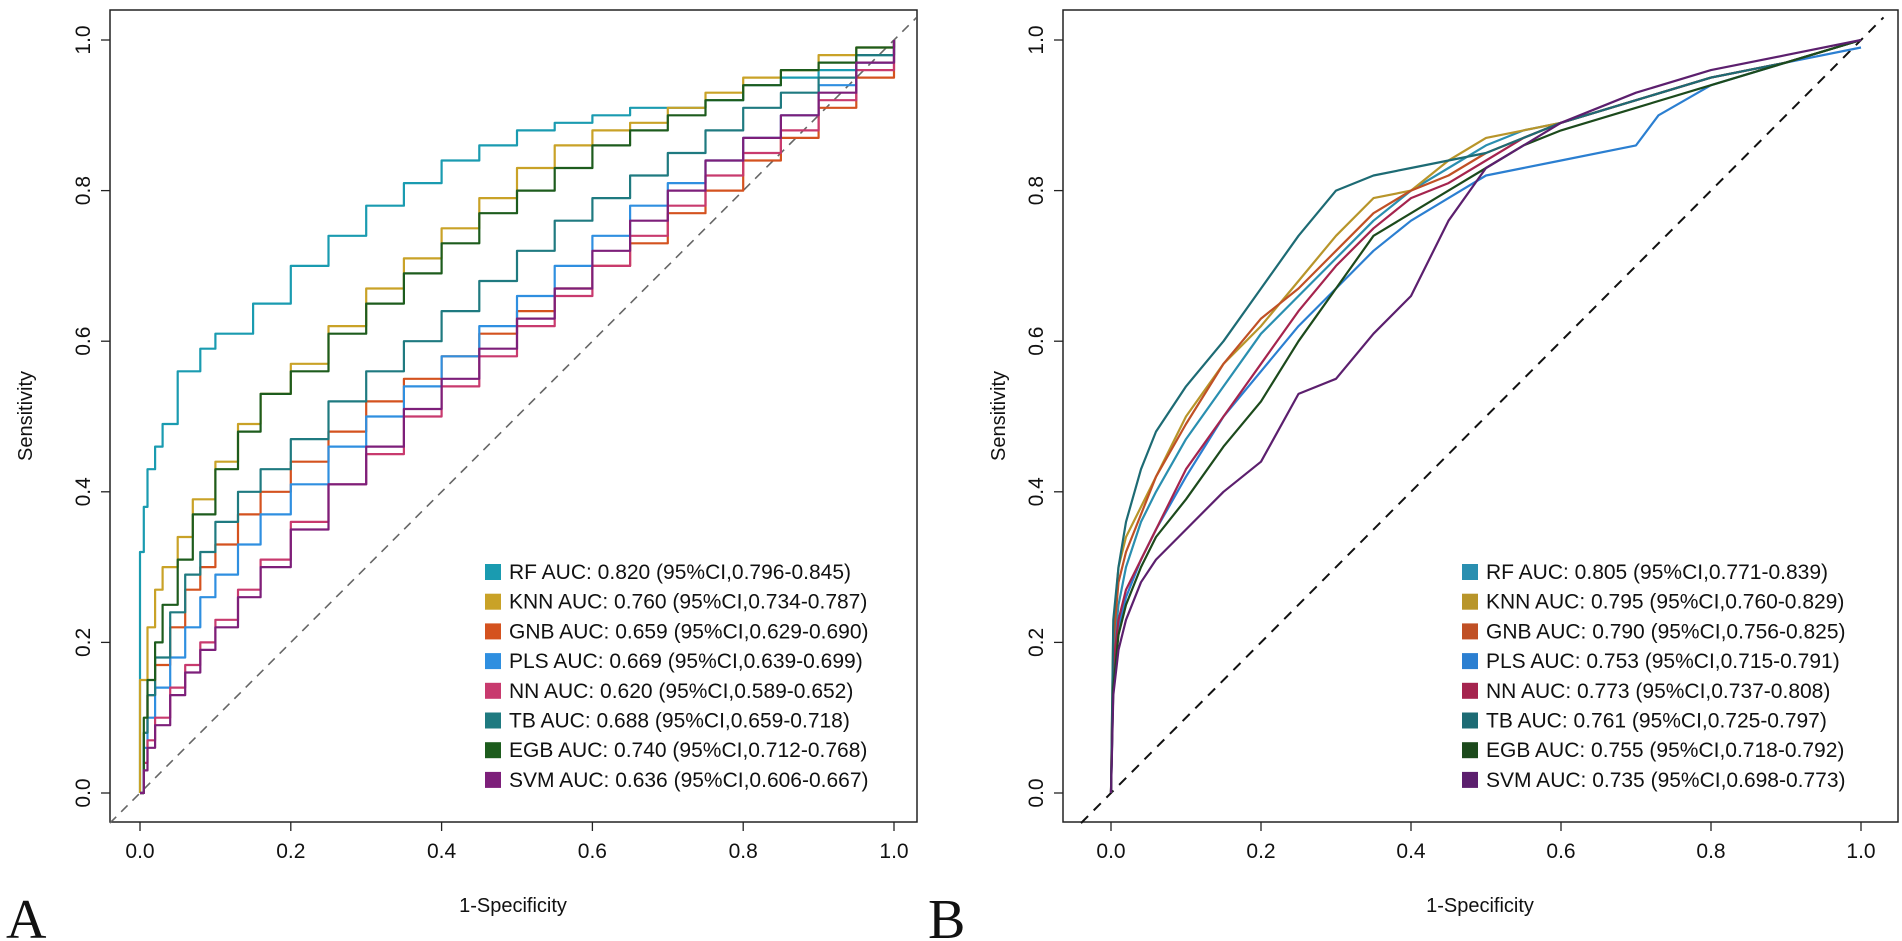 The width and height of the screenshot is (1902, 941). What do you see at coordinates (1470, 690) in the screenshot?
I see `panel-b-legend-swatch-nn` at bounding box center [1470, 690].